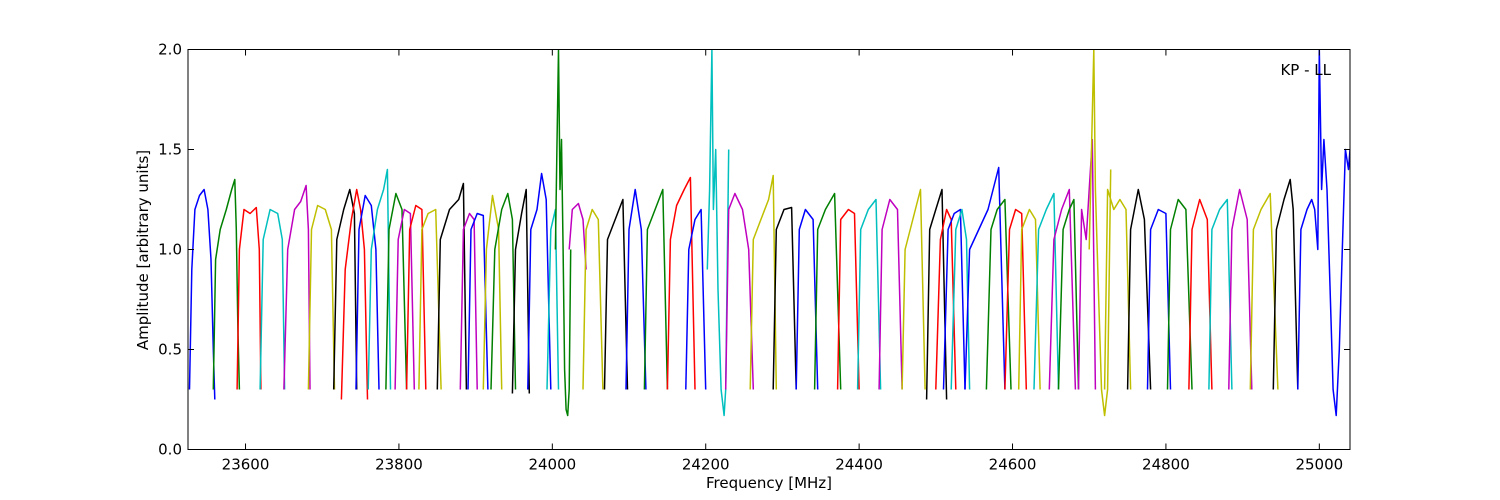 This screenshot has height=500, width=1500. What do you see at coordinates (769, 483) in the screenshot?
I see `x-axis-title: Frequency [MHz]` at bounding box center [769, 483].